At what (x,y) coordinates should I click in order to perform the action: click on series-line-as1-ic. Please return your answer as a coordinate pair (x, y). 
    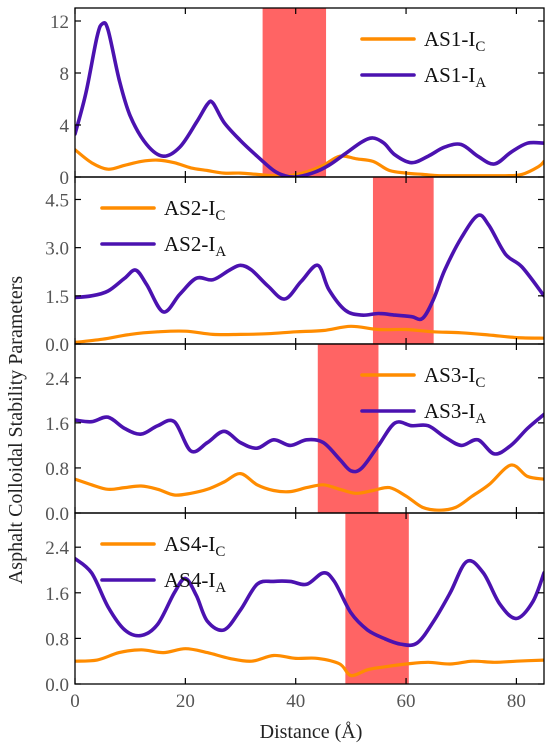
    Looking at the image, I should click on (309, 162).